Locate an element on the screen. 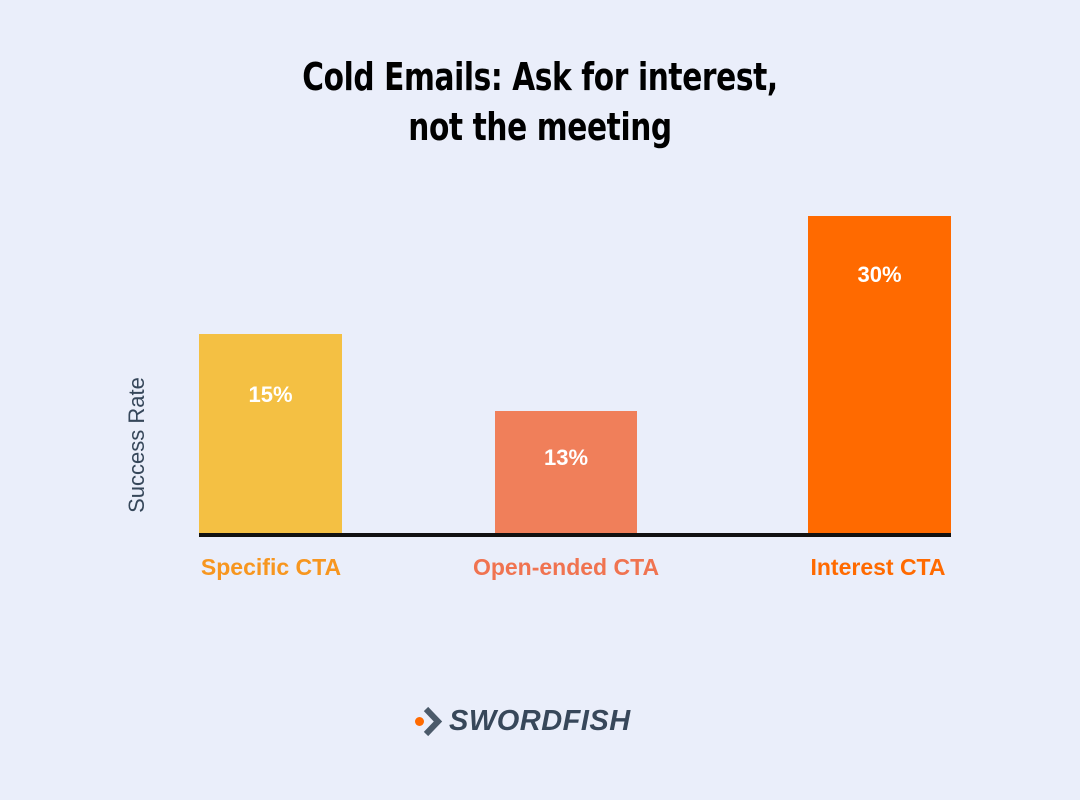 The width and height of the screenshot is (1080, 800). swordfish-logo: SWORDFISH is located at coordinates (523, 721).